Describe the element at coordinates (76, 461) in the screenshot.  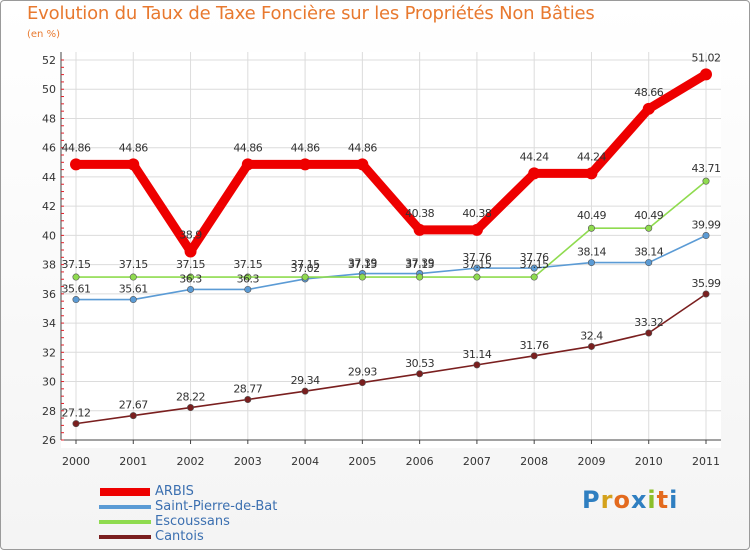
I see `x-tick-label: 2000` at that location.